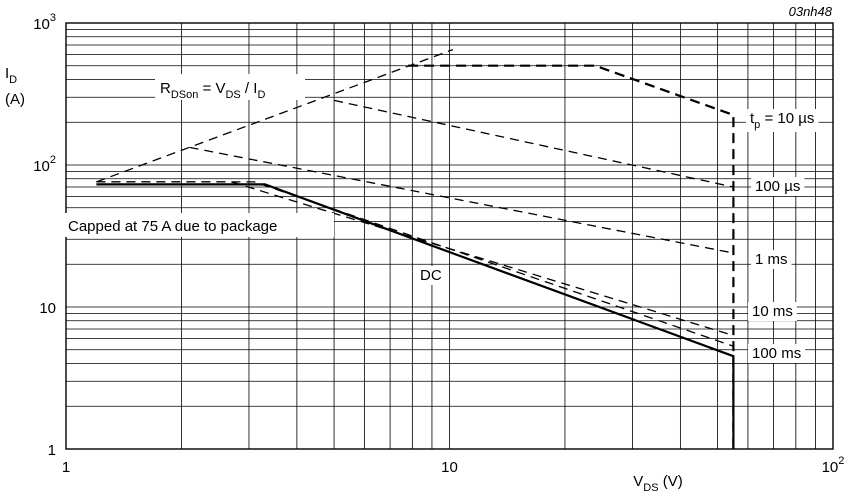 The image size is (858, 493). I want to click on label-dc: DC, so click(431, 275).